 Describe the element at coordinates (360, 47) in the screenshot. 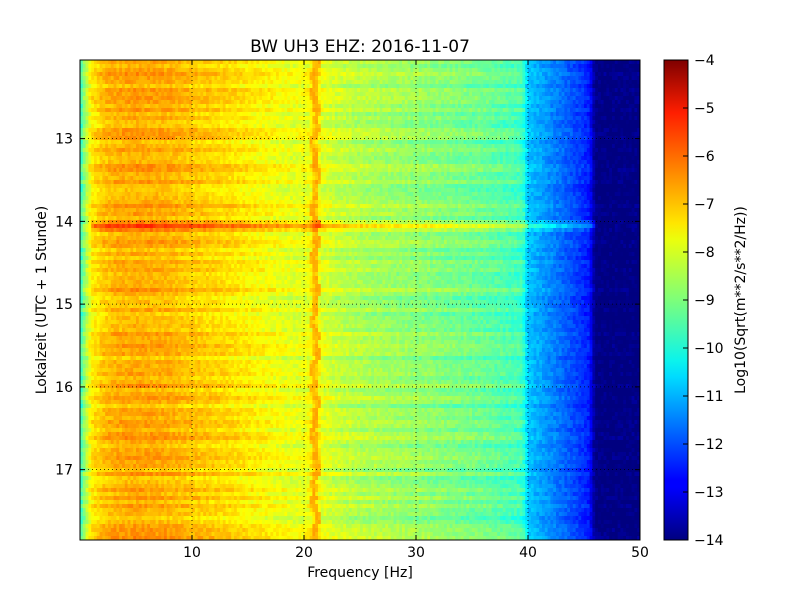

I see `chart-title: BW UH3 EHZ: 2016-11-07` at that location.